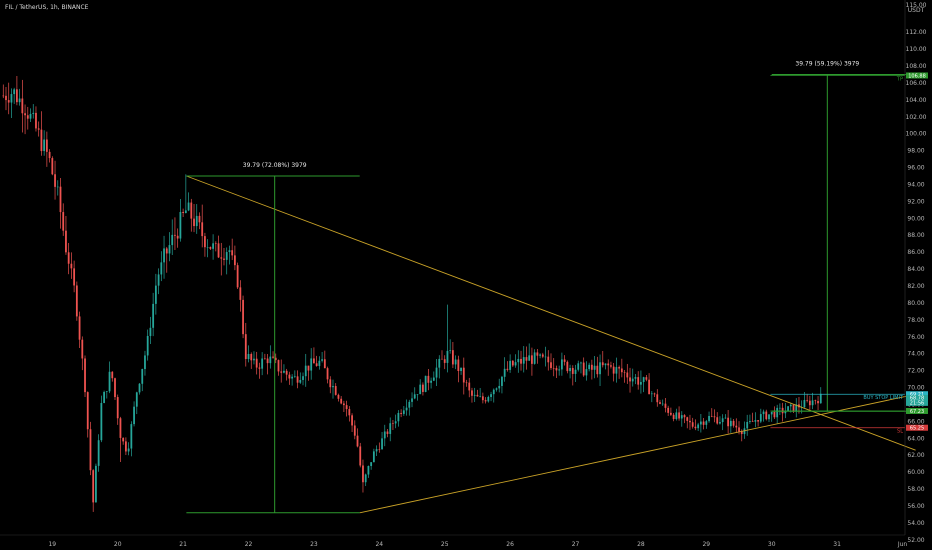  What do you see at coordinates (916, 32) in the screenshot?
I see `y-tick-label: 112.00` at bounding box center [916, 32].